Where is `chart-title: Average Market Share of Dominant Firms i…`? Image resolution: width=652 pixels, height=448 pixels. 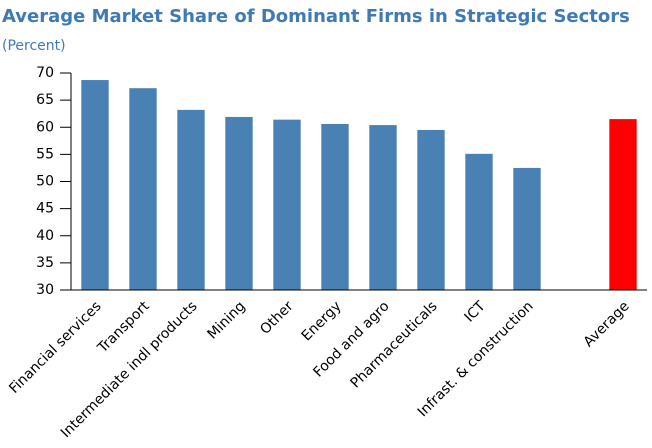
chart-title: Average Market Share of Dominant Firms i… is located at coordinates (316, 16).